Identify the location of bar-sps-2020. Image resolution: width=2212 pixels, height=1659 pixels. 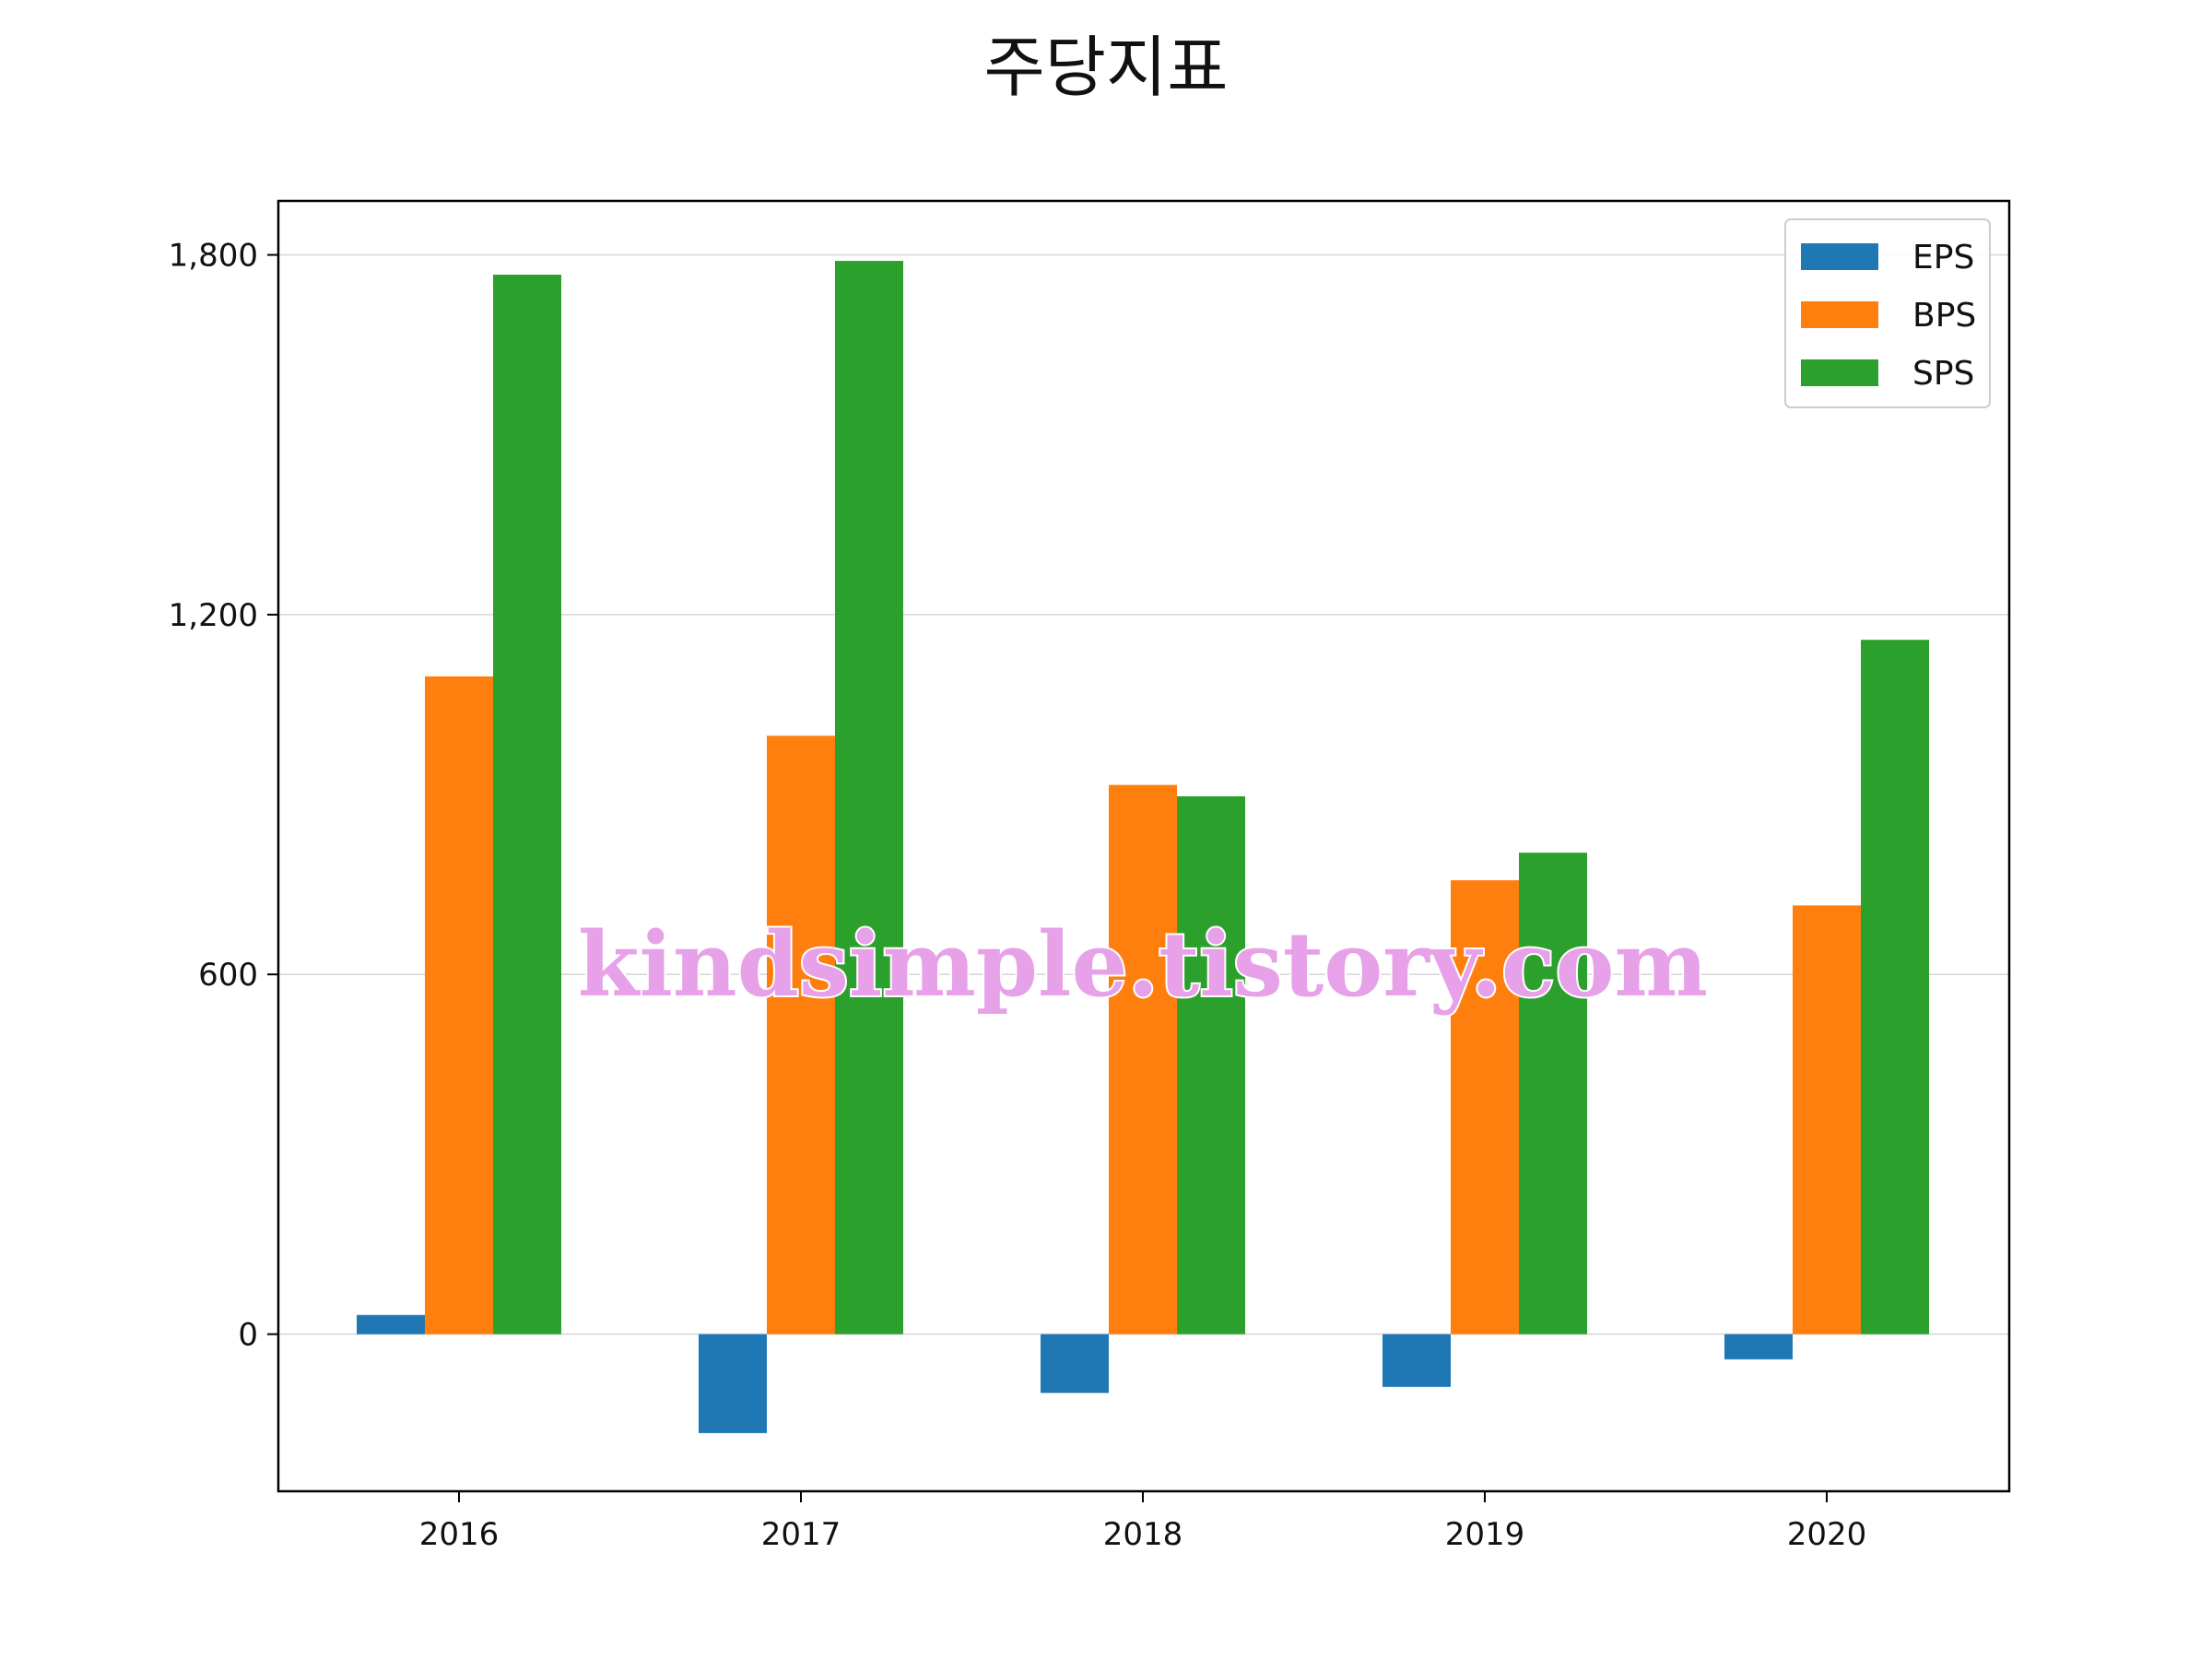
(1895, 987).